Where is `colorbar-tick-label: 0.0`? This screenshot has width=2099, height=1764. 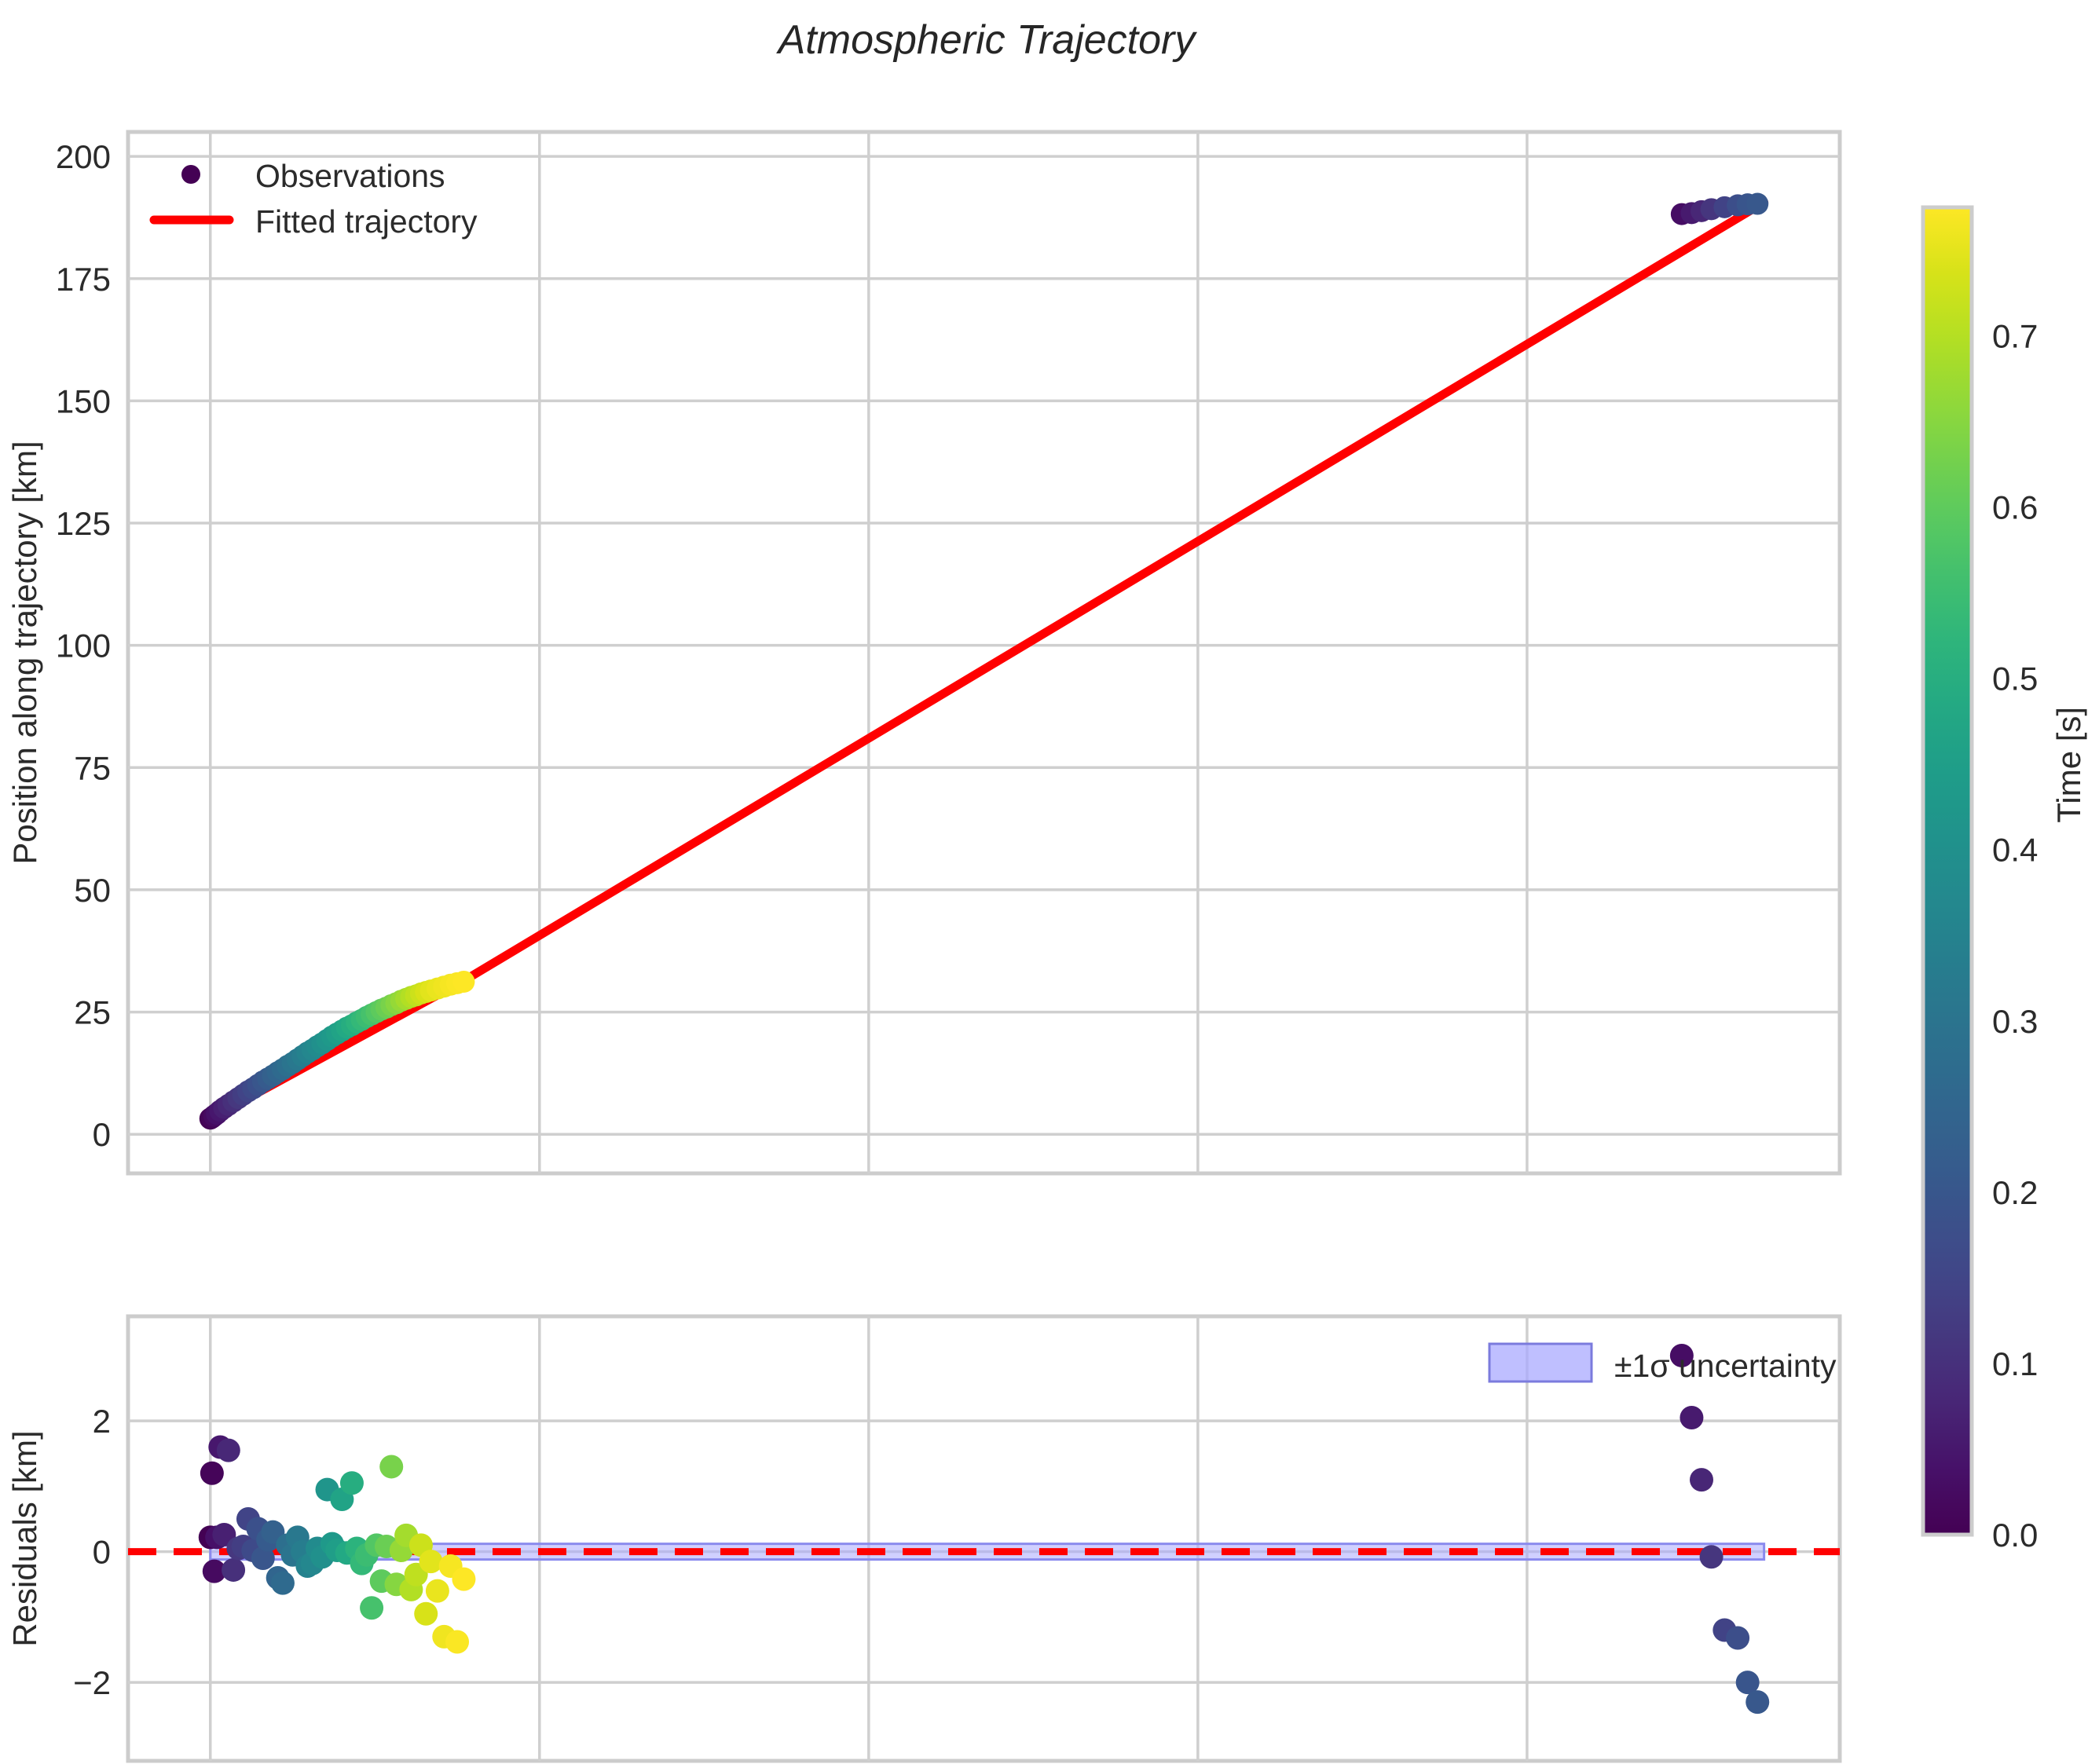
colorbar-tick-label: 0.0 is located at coordinates (2015, 1536).